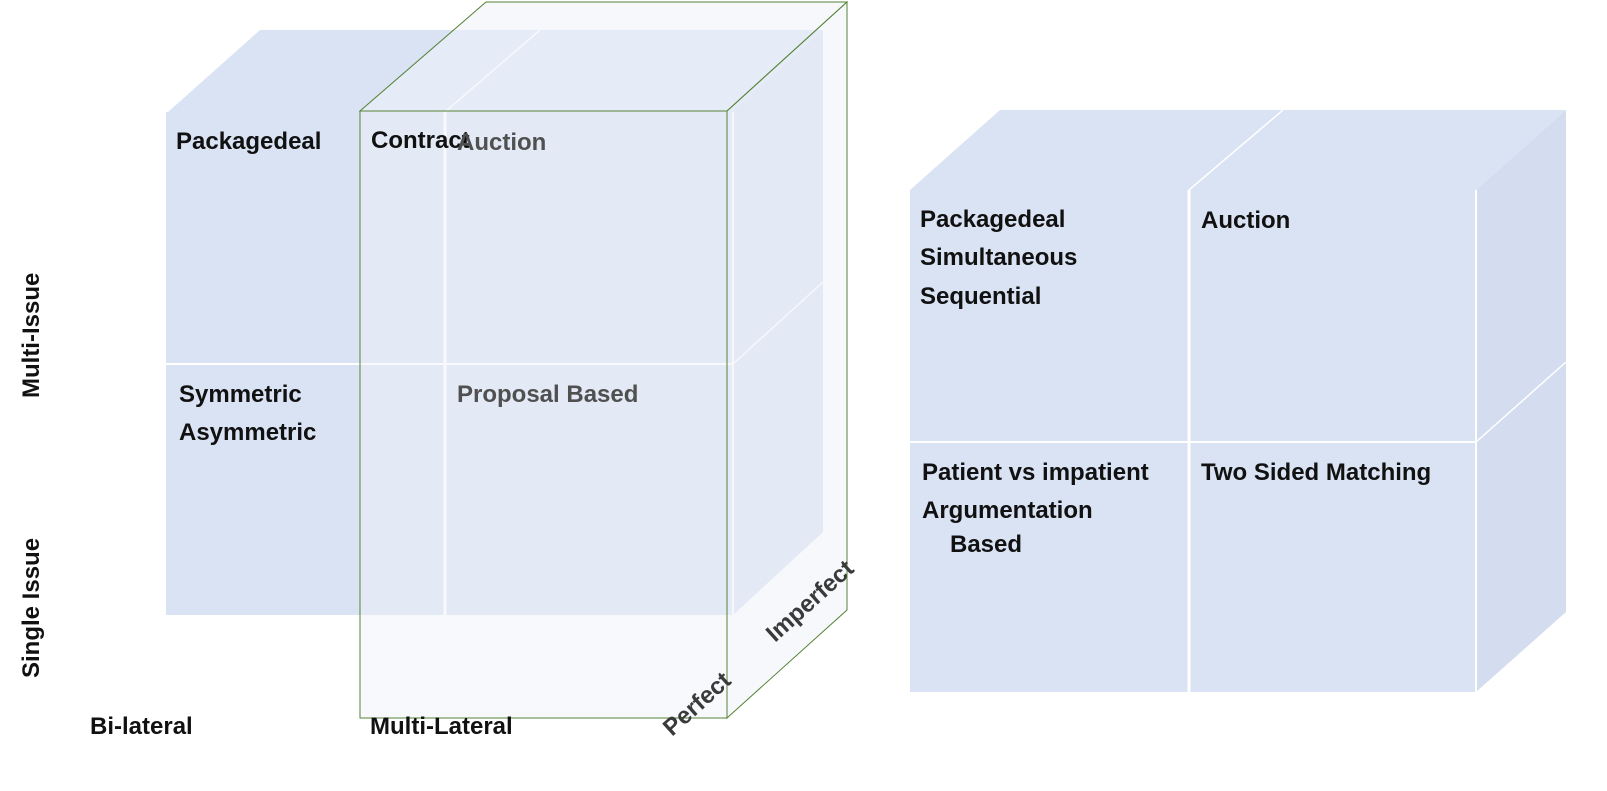 The height and width of the screenshot is (791, 1607). I want to click on right-cell-based: Based, so click(986, 544).